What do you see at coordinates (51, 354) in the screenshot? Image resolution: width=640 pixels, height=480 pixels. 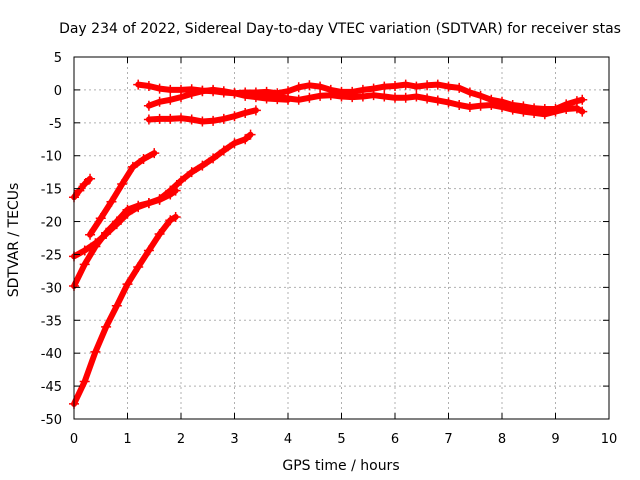 I see `y-tick-label: -40` at bounding box center [51, 354].